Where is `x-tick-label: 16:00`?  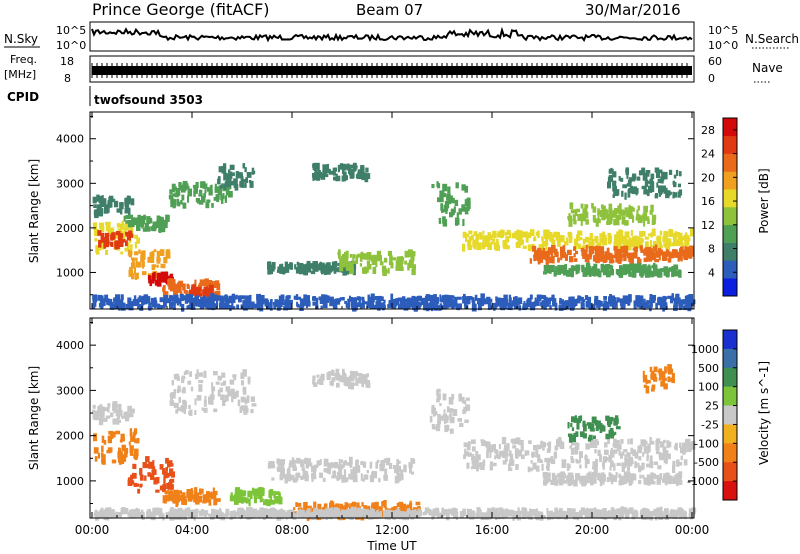
x-tick-label: 16:00 is located at coordinates (492, 530).